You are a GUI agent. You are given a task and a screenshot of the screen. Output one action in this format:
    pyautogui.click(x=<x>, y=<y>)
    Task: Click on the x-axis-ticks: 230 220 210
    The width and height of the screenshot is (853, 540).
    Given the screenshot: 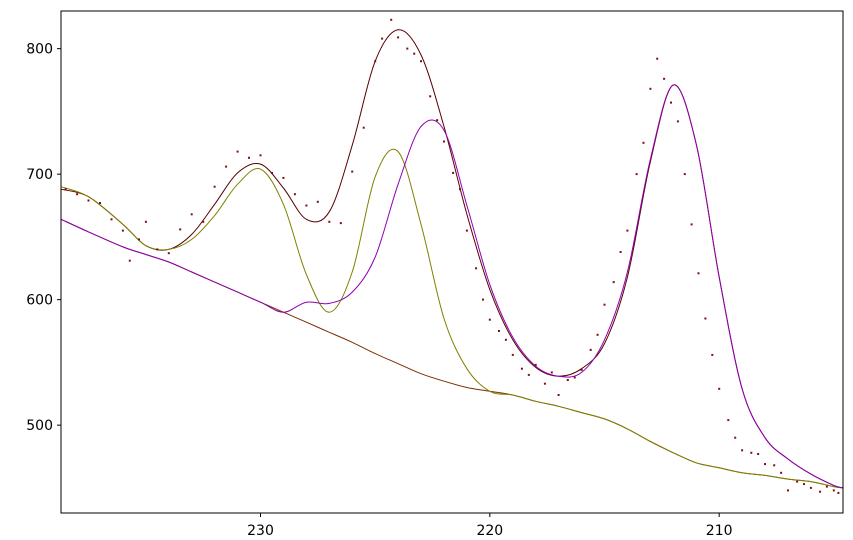 What is the action you would take?
    pyautogui.click(x=490, y=526)
    